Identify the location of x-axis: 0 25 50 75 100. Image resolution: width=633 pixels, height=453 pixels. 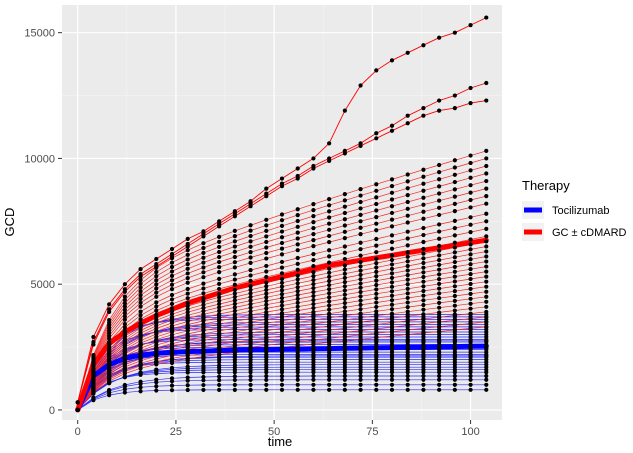
(277, 429).